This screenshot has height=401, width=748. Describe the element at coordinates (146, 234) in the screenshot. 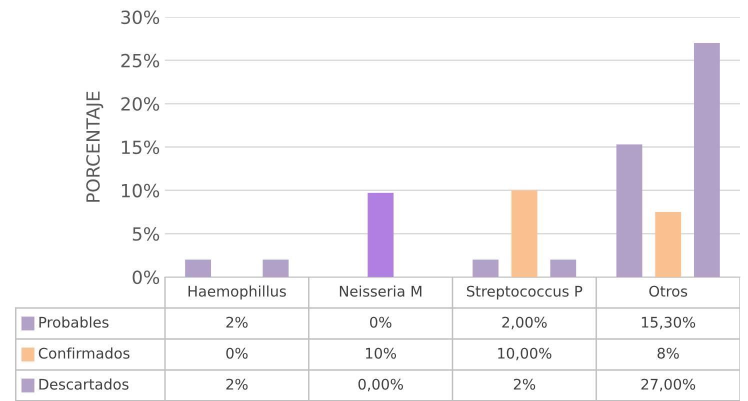

I see `y-tick-label: 5%` at that location.